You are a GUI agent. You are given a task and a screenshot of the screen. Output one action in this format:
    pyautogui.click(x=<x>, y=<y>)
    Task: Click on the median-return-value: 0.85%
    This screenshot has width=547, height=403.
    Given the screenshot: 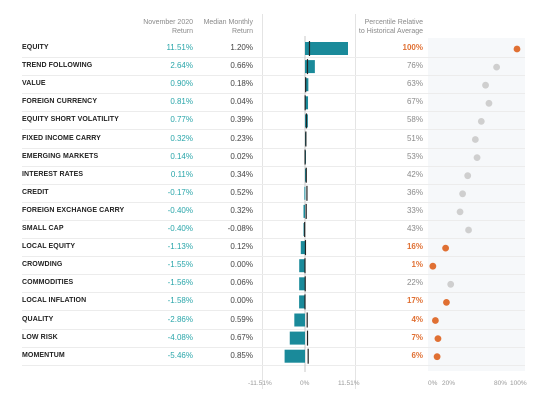 What is the action you would take?
    pyautogui.click(x=241, y=355)
    